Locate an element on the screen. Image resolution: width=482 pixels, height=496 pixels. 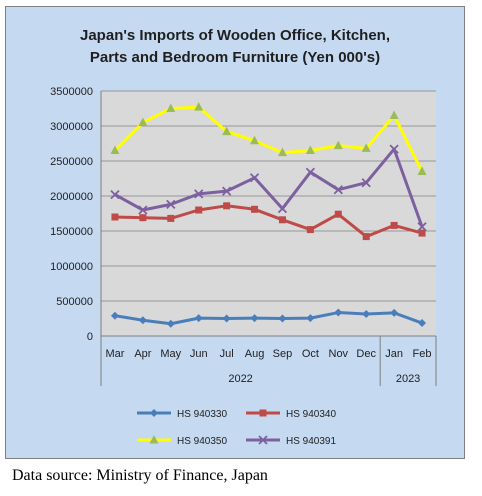
x-tick-label: May is located at coordinates (170, 354).